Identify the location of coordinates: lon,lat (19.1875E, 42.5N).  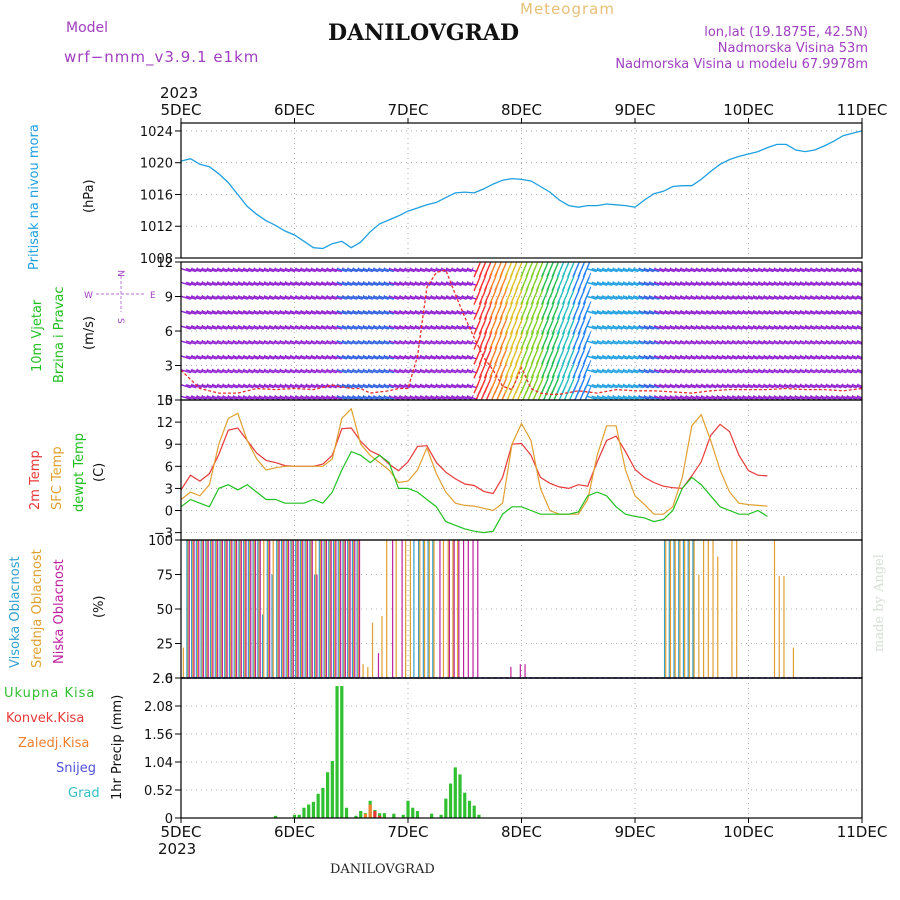
(786, 32).